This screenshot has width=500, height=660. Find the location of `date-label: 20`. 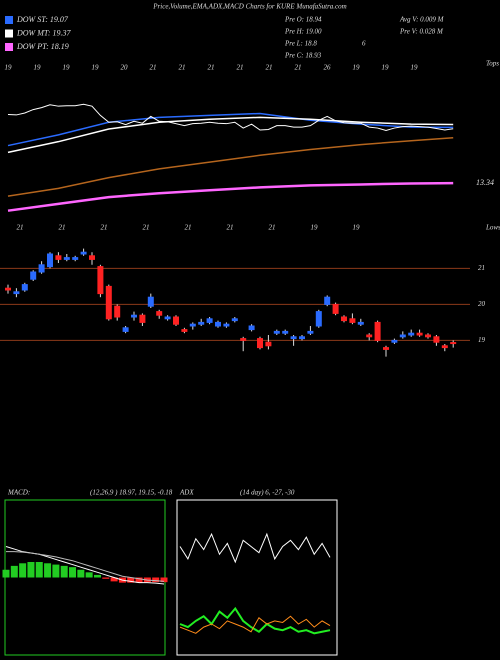

date-label: 20 is located at coordinates (125, 68).